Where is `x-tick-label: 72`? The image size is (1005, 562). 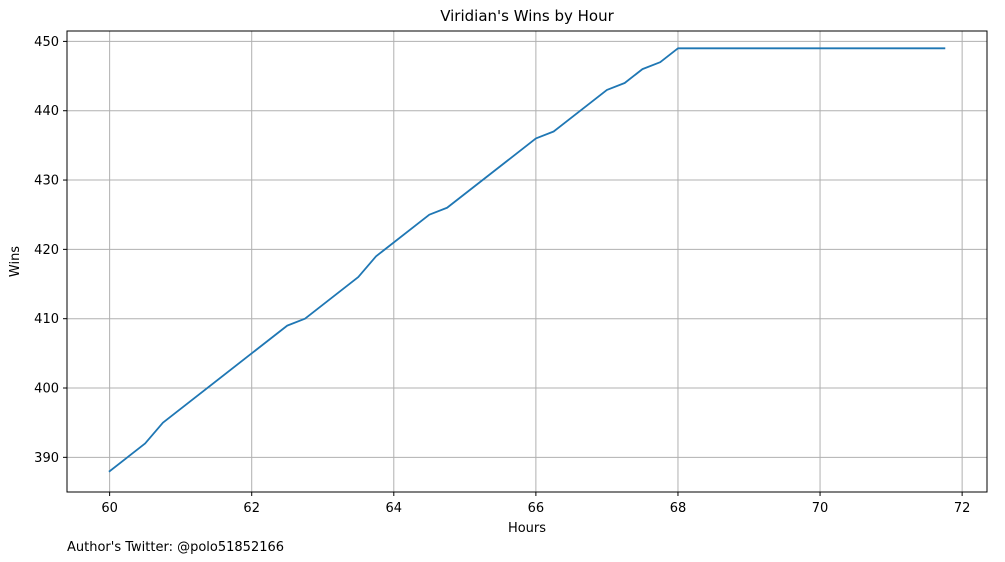
x-tick-label: 72 is located at coordinates (962, 508).